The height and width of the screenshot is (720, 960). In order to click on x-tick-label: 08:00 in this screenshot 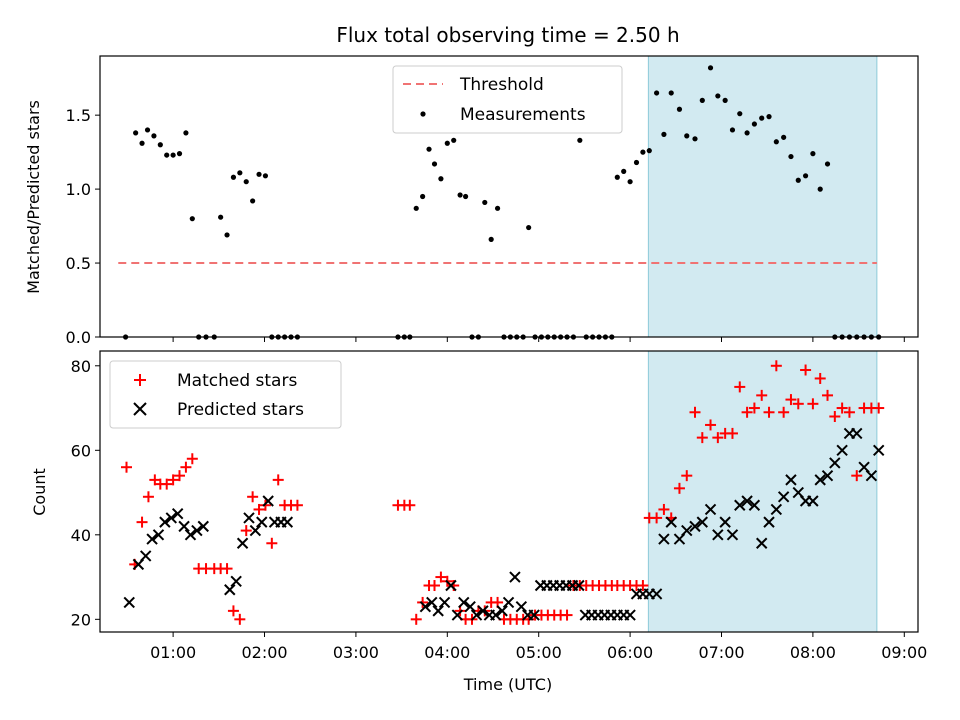, I will do `click(813, 652)`.